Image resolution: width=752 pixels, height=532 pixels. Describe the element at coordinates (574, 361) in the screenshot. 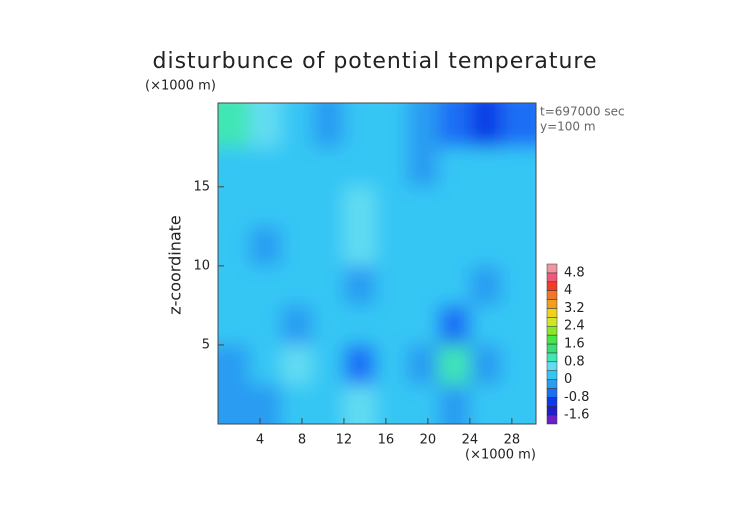

I see `colorbar-label: 0.8` at that location.